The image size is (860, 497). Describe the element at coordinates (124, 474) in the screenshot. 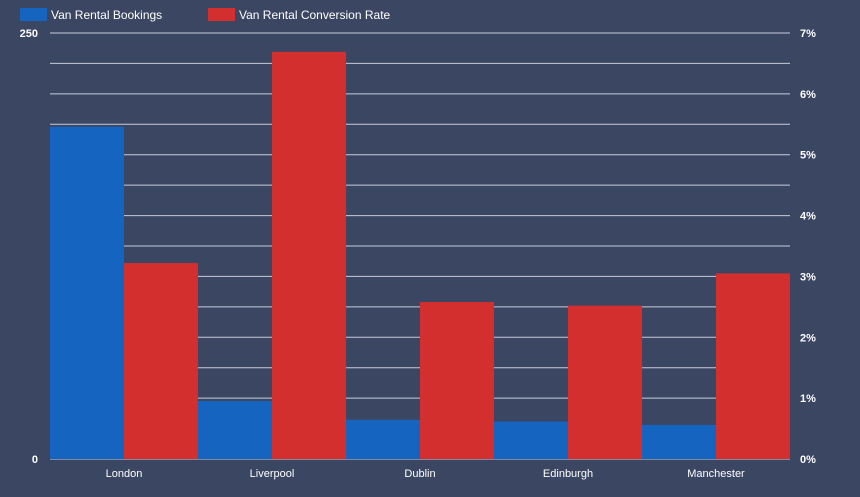

I see `category-label: London` at that location.